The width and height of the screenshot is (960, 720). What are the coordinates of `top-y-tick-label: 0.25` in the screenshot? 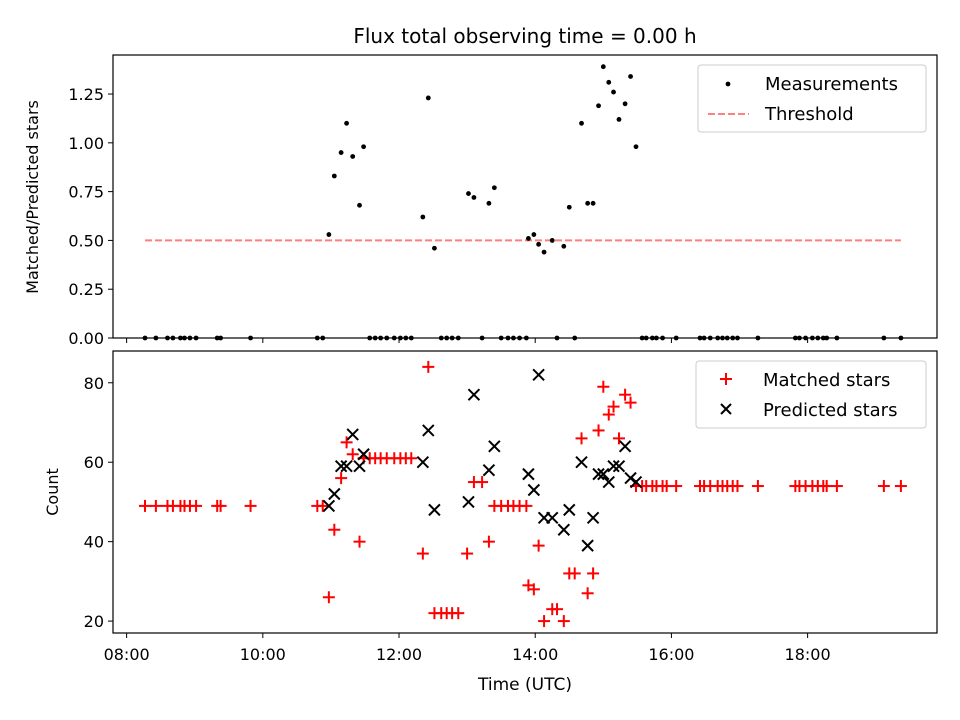 It's located at (86, 289).